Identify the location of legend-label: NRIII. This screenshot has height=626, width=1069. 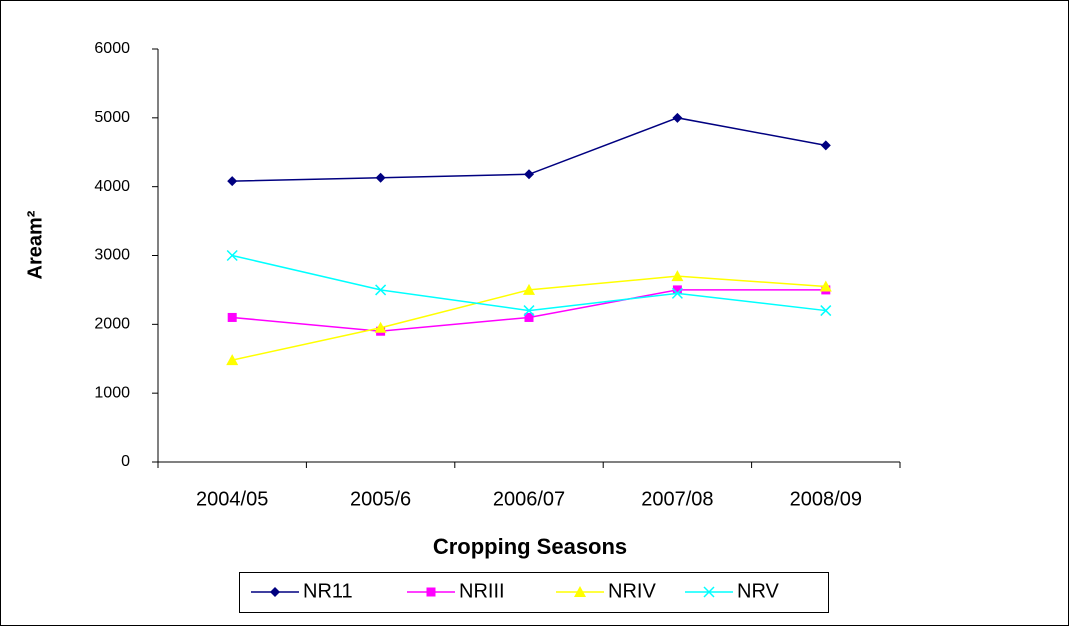
(482, 591).